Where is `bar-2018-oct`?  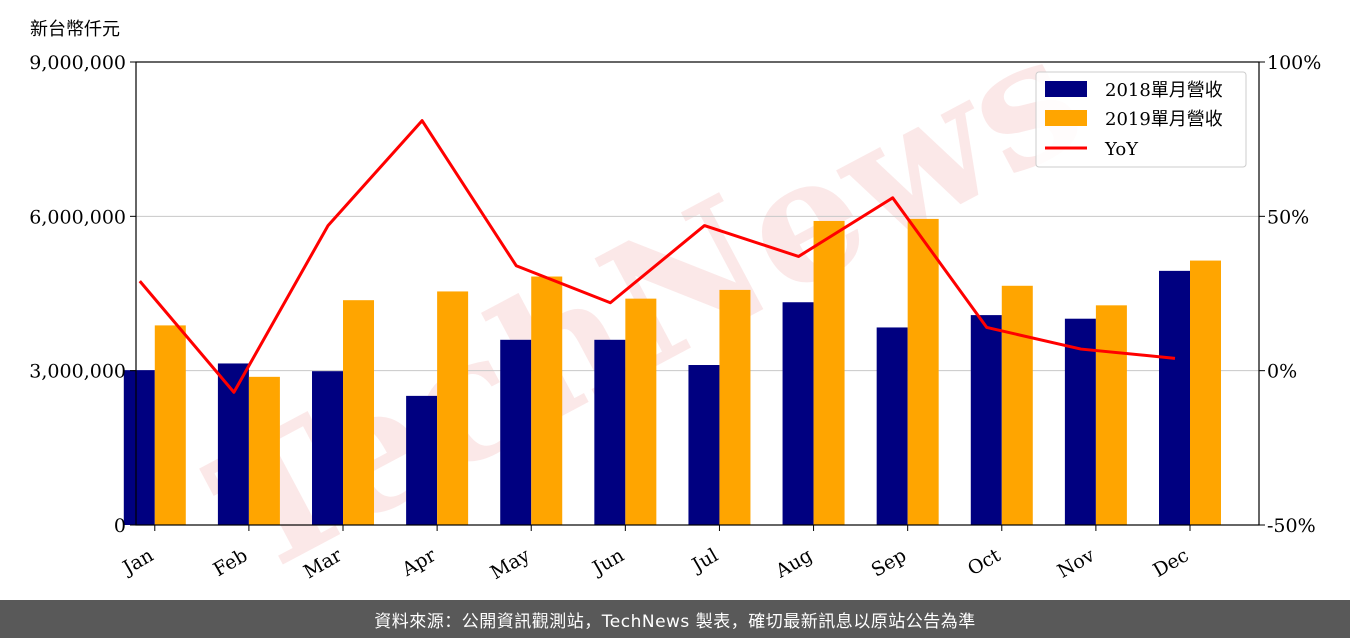 bar-2018-oct is located at coordinates (986, 420).